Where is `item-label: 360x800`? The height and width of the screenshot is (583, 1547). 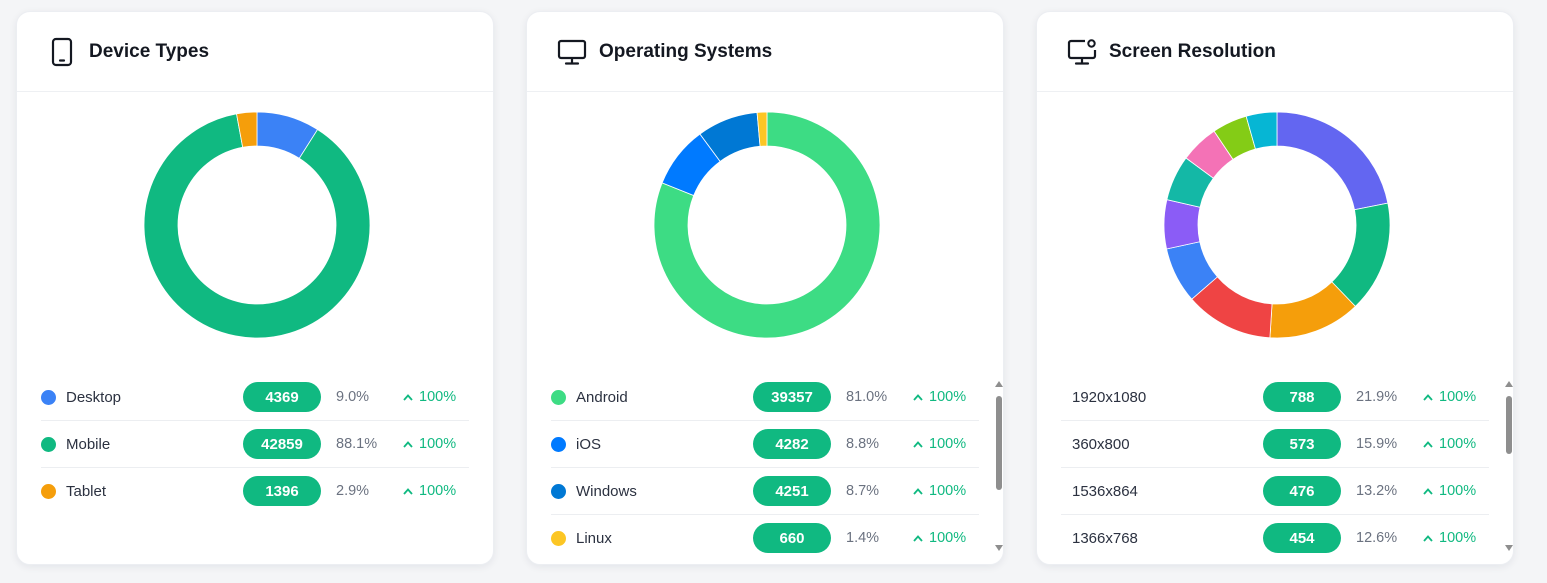 item-label: 360x800 is located at coordinates (1101, 444).